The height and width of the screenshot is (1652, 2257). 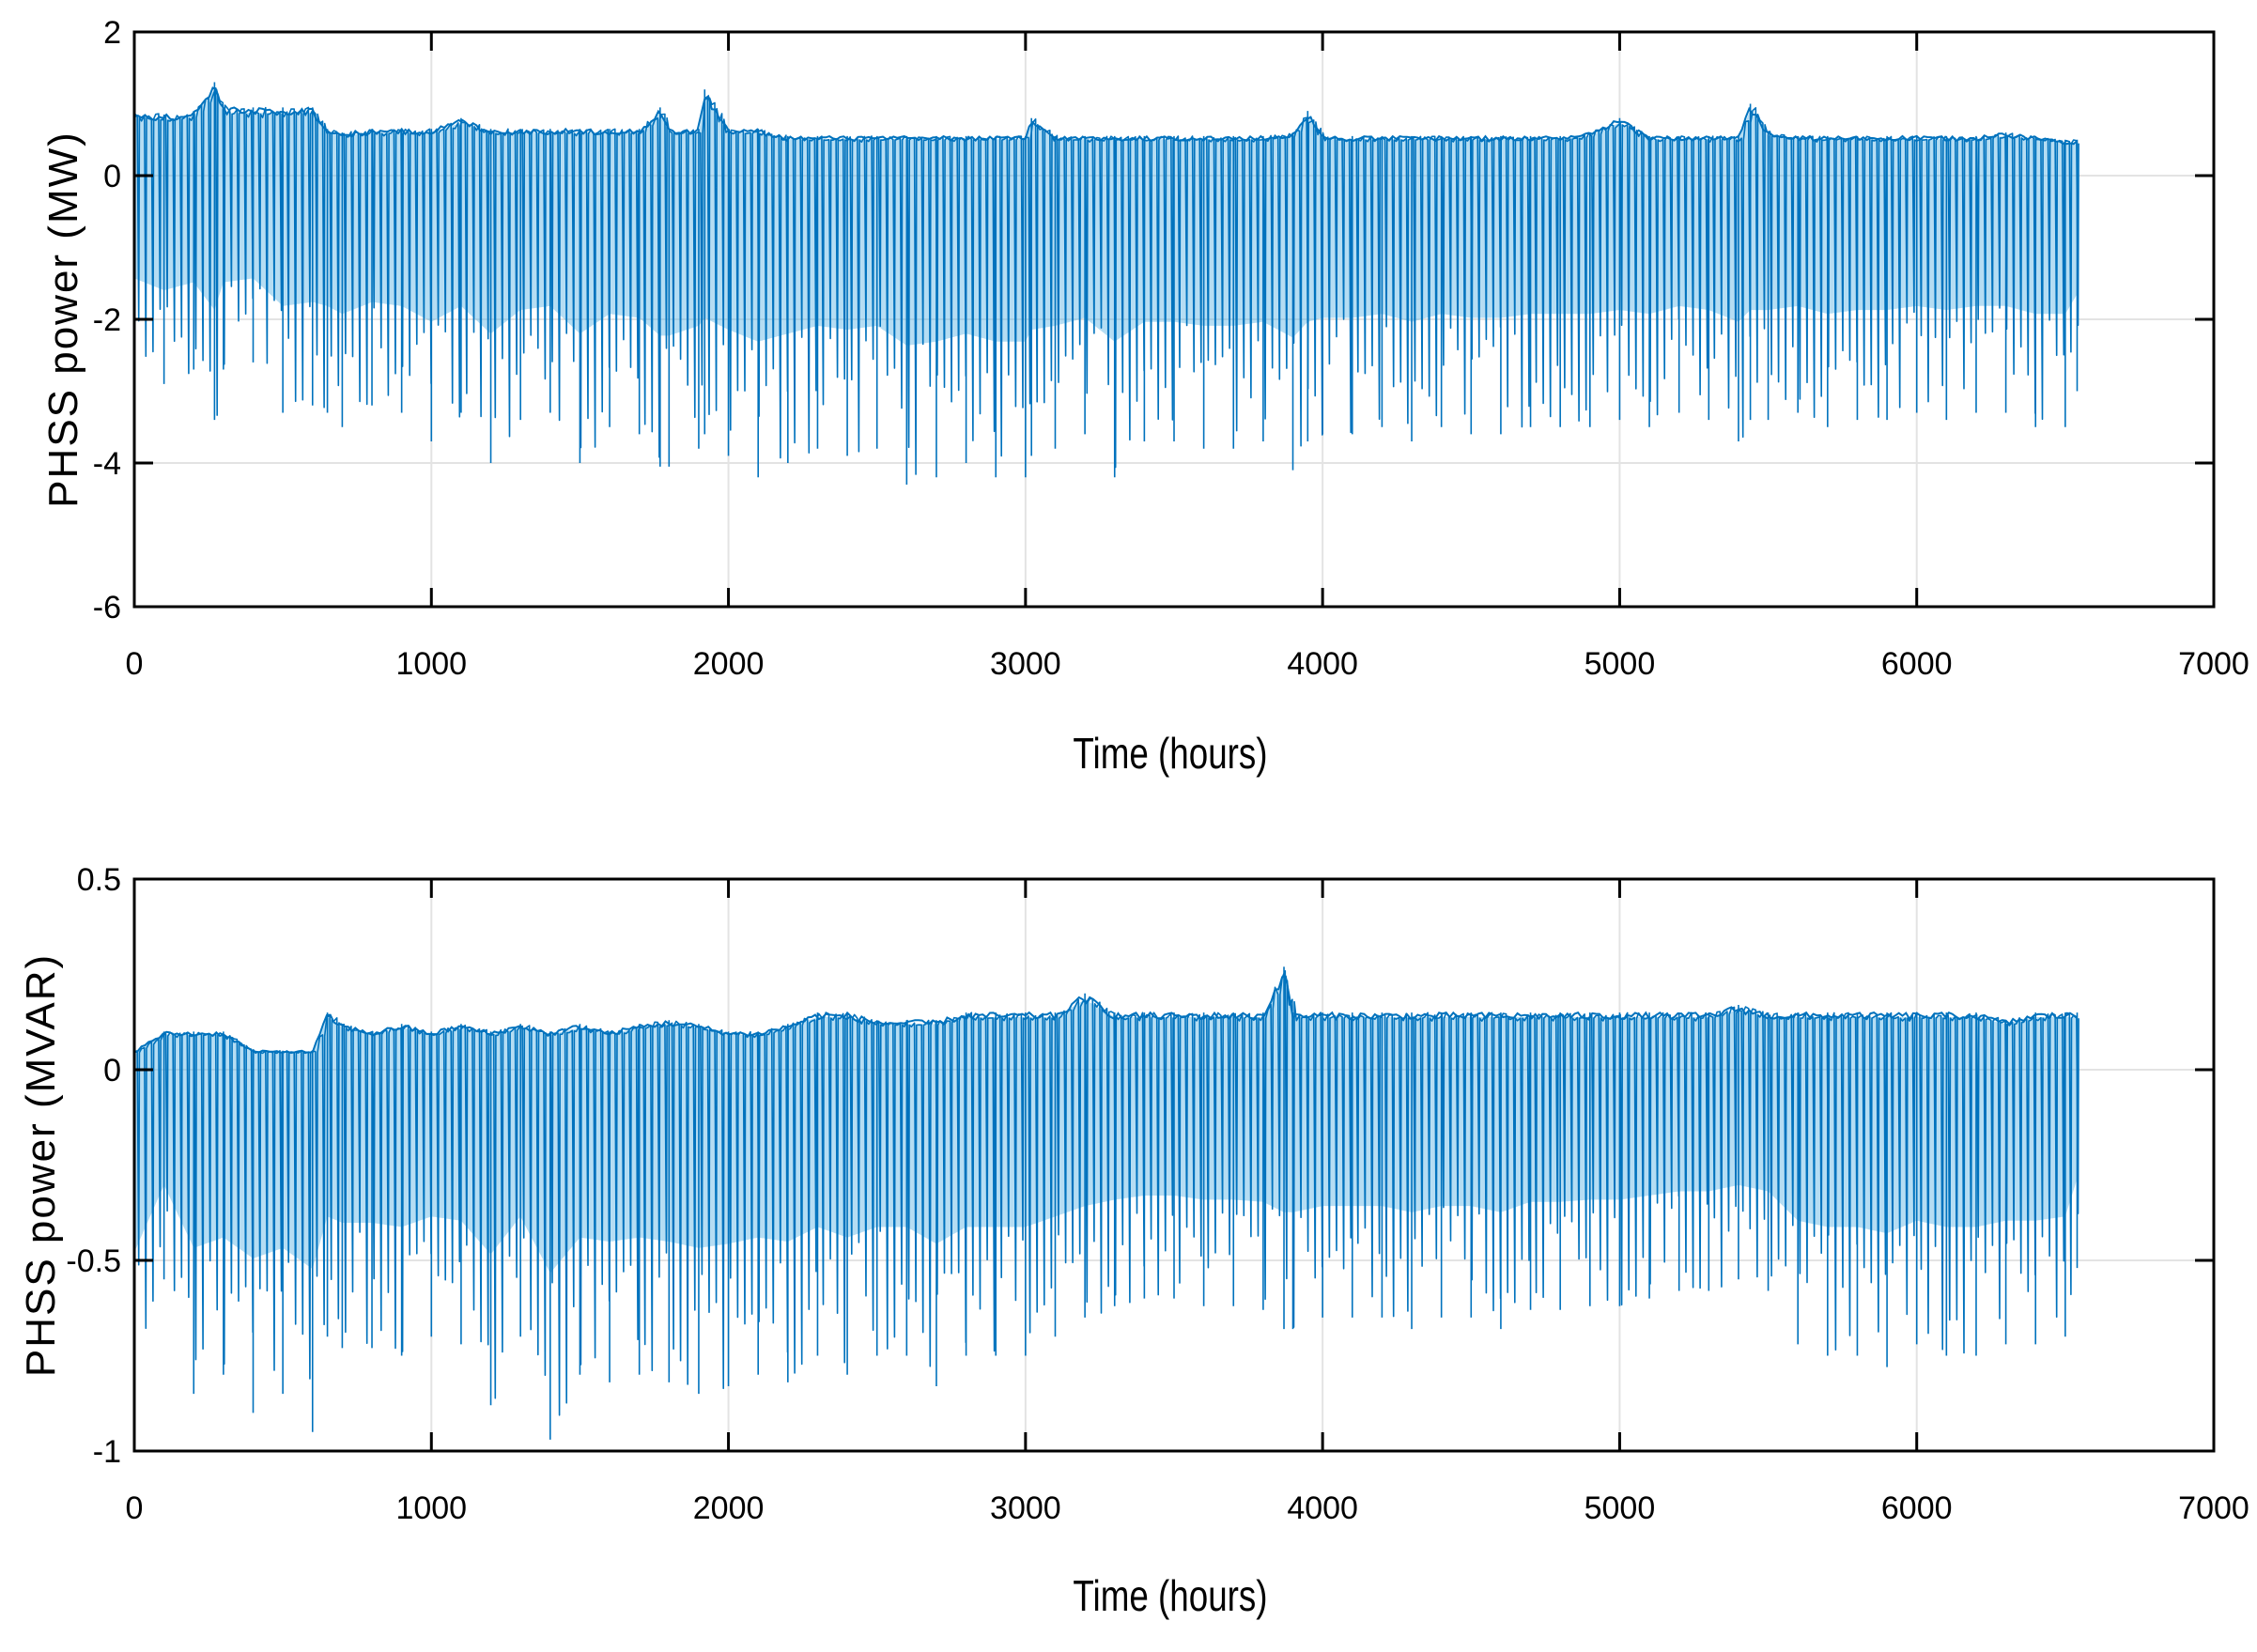 I want to click on y-tick-label: -0.5, so click(x=93, y=1261).